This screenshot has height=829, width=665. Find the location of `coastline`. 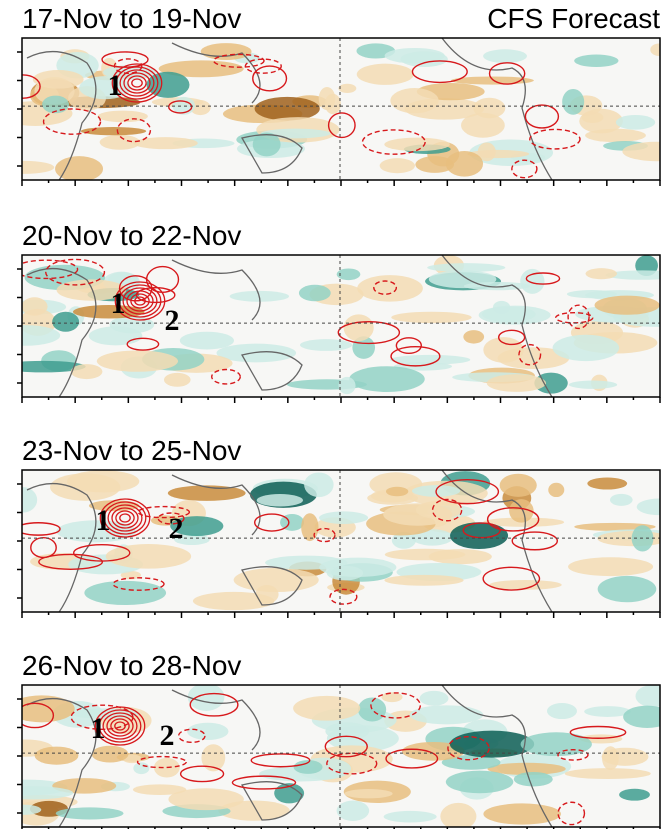

coastline is located at coordinates (289, 756).